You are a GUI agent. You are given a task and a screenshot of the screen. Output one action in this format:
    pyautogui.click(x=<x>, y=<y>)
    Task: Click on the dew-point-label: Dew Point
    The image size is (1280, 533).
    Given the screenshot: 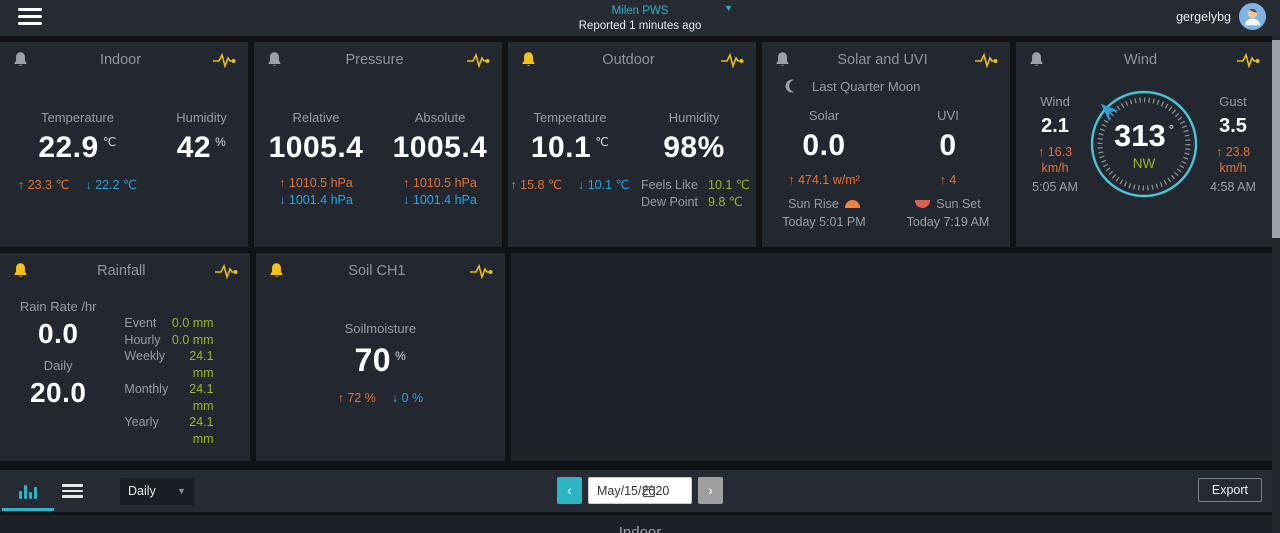 What is the action you would take?
    pyautogui.click(x=669, y=202)
    